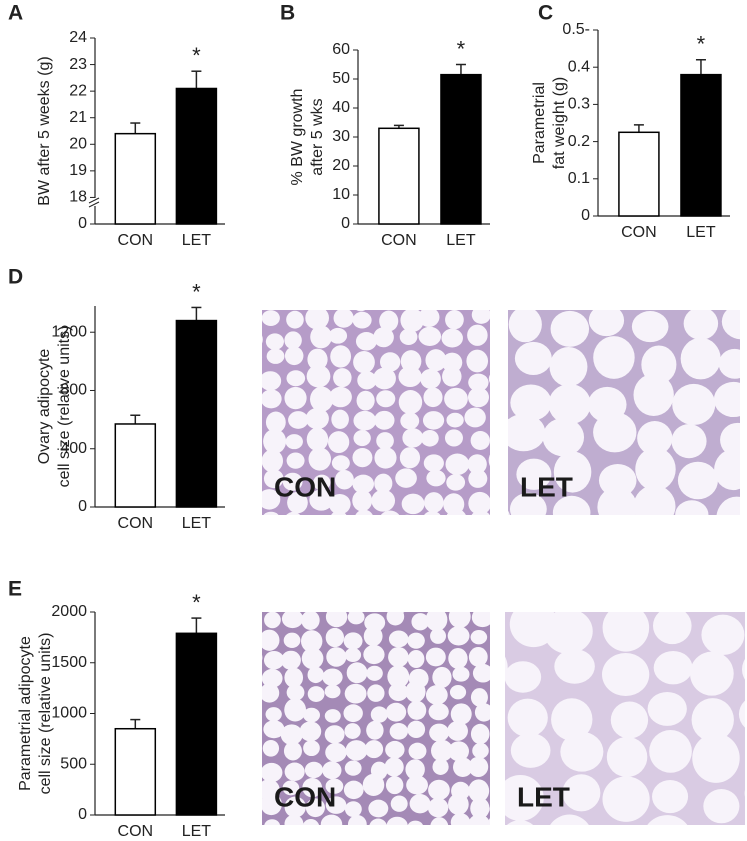 This screenshot has height=841, width=747. I want to click on bar, so click(196, 724).